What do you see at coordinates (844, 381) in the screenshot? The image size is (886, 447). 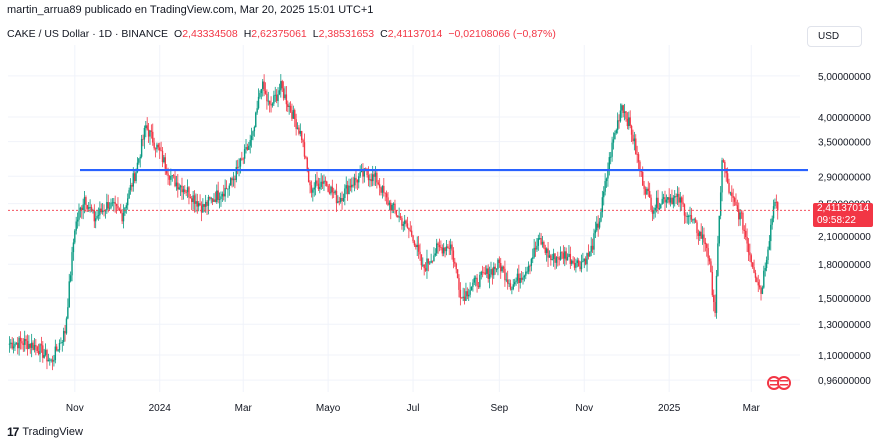 I see `y-tick-label: 0,96000000` at bounding box center [844, 381].